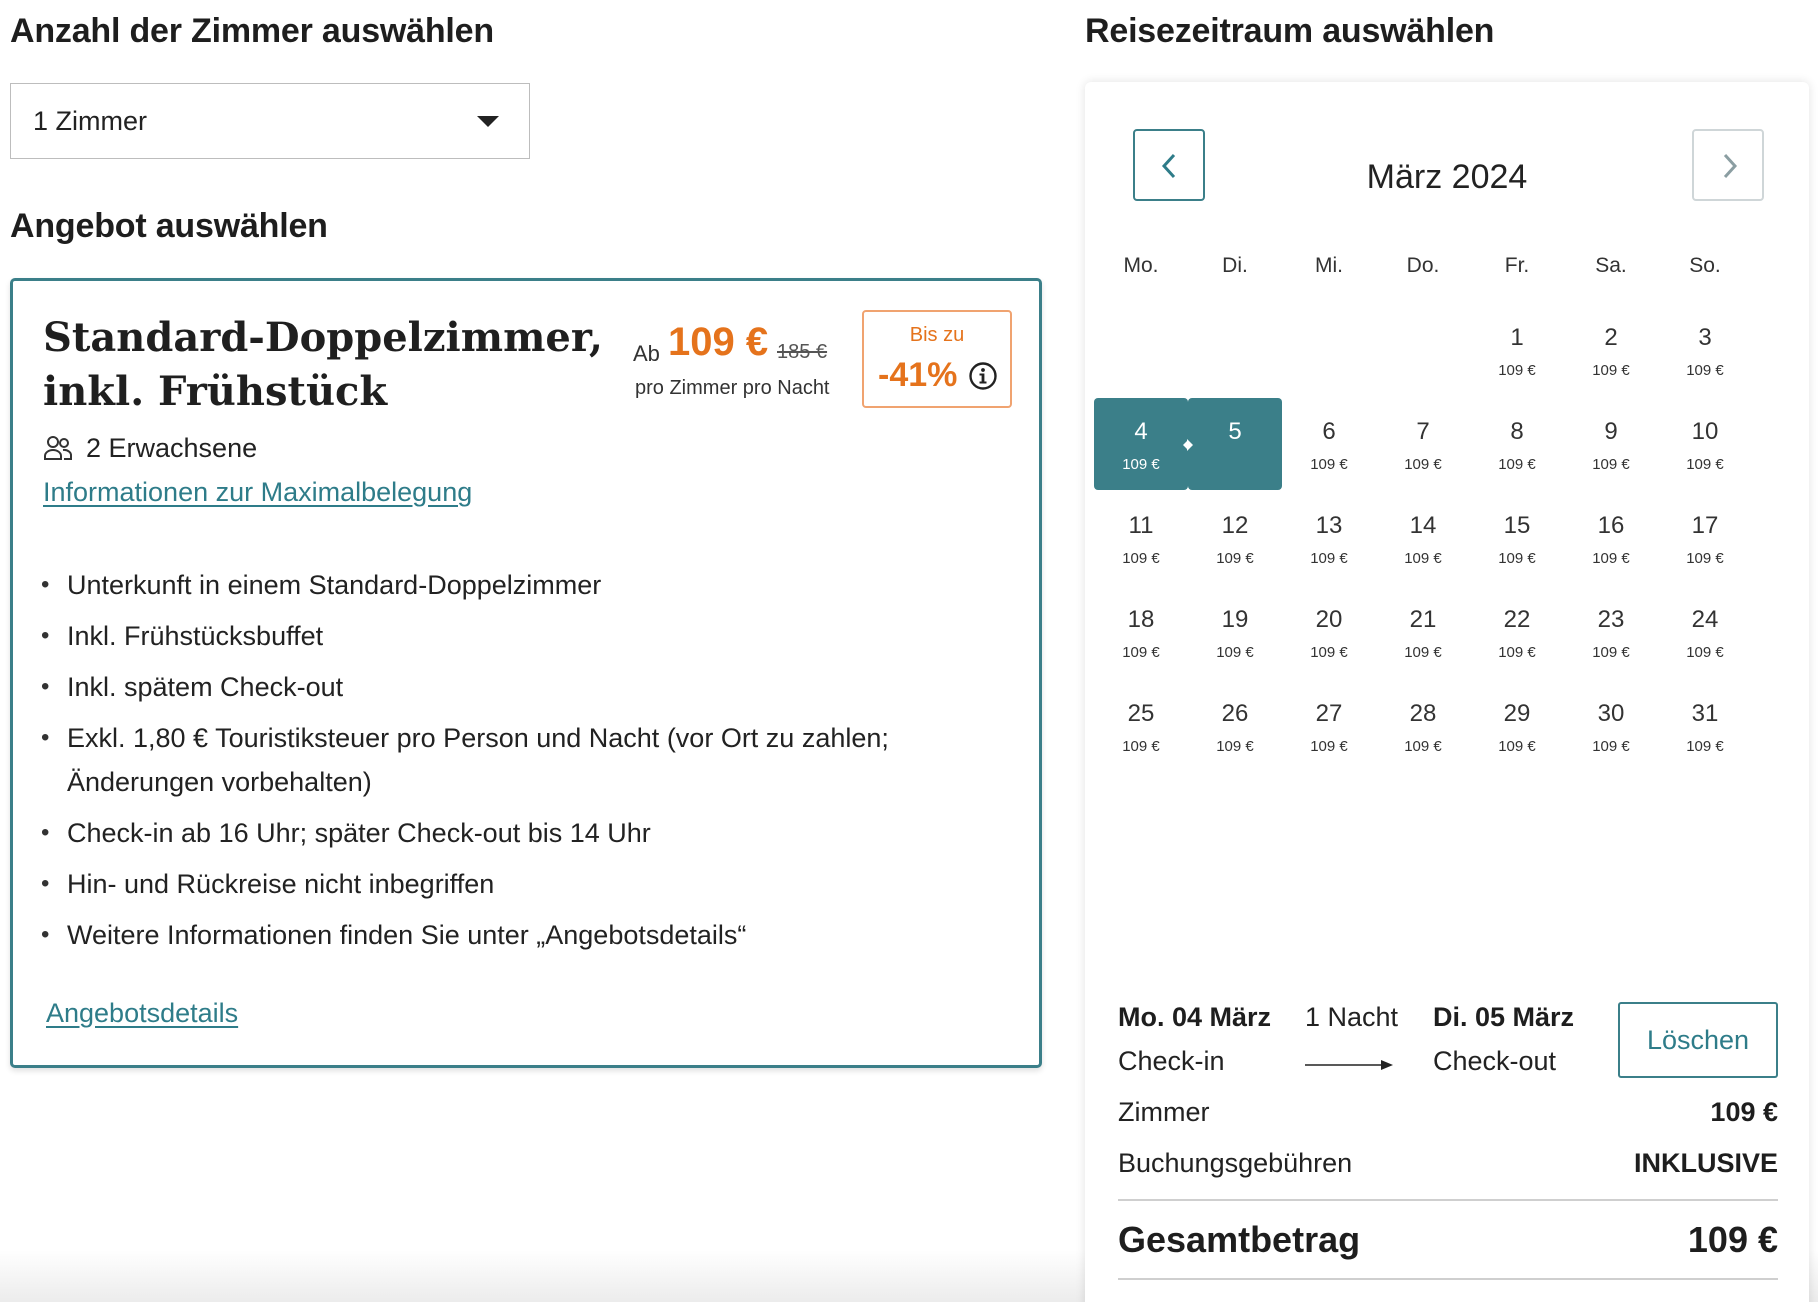  I want to click on calendar-day-15: 15 109 €, so click(1517, 538).